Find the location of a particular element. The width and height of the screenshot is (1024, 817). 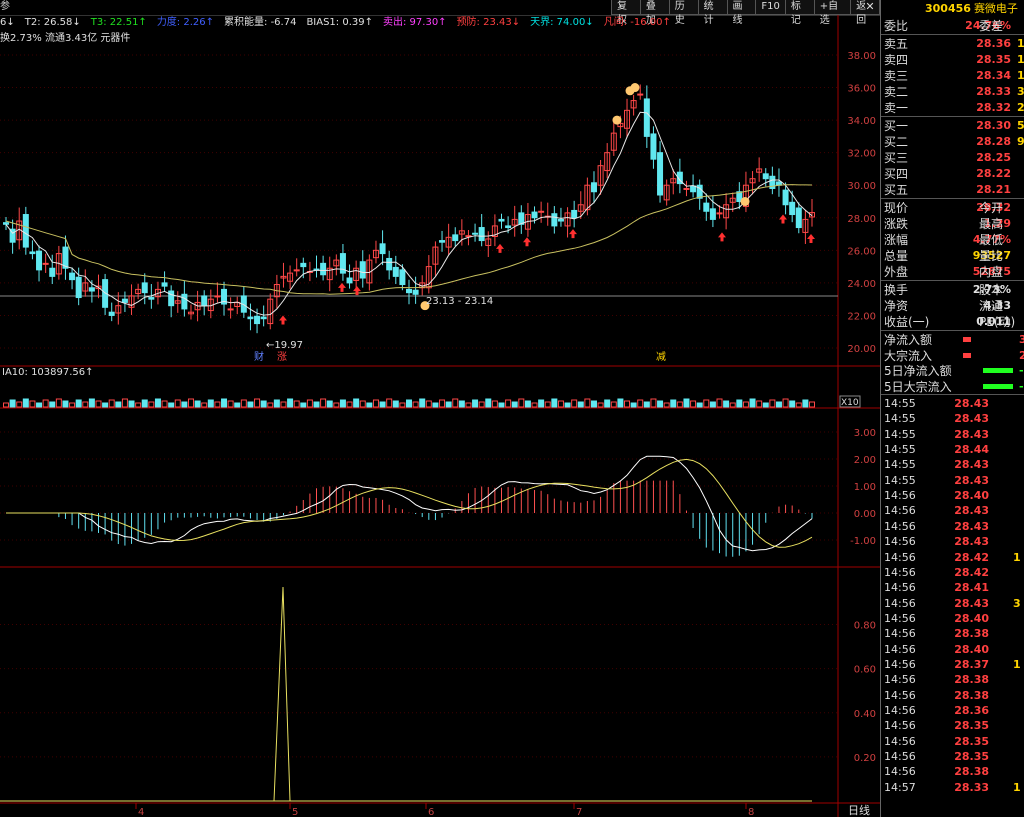

flow-row: 净流入额 344 is located at coordinates (952, 340).